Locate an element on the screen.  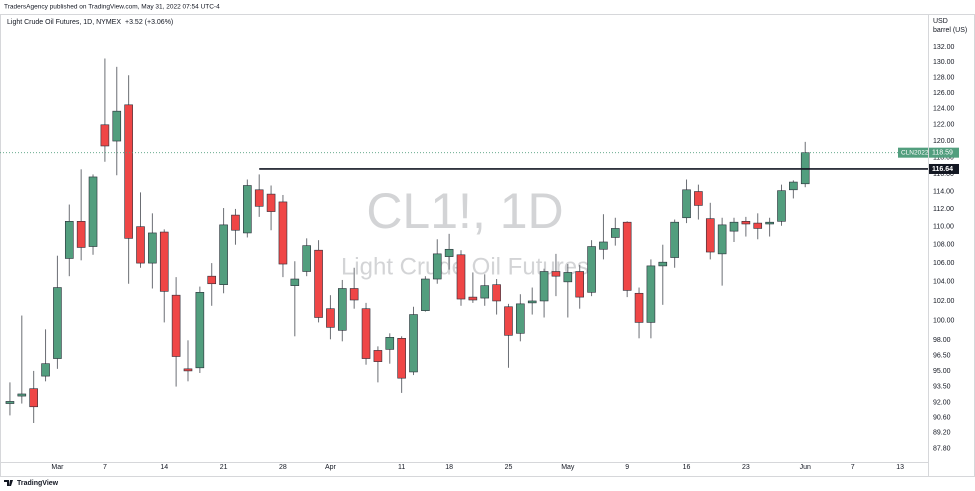
y-tick-label: 95.00 is located at coordinates (942, 371).